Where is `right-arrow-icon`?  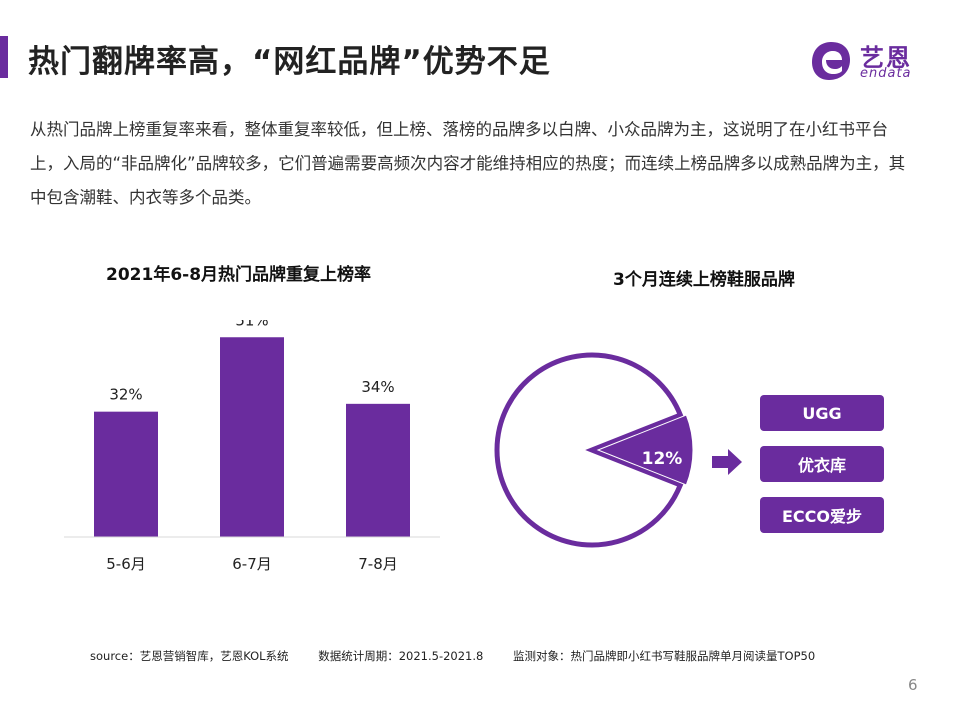
right-arrow-icon is located at coordinates (727, 462).